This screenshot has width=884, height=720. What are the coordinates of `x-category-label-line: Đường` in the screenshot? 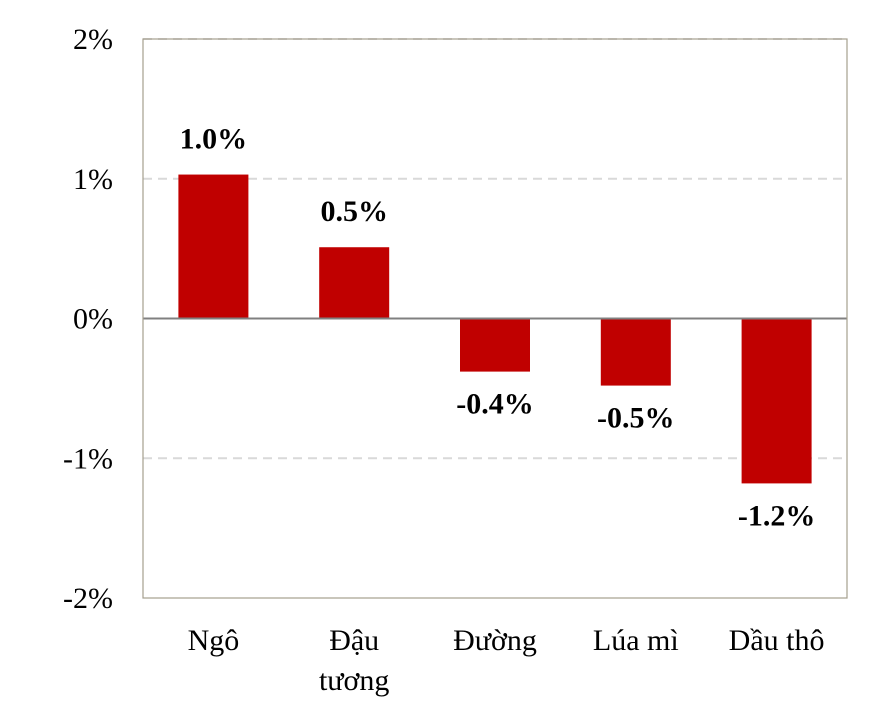 It's located at (495, 640).